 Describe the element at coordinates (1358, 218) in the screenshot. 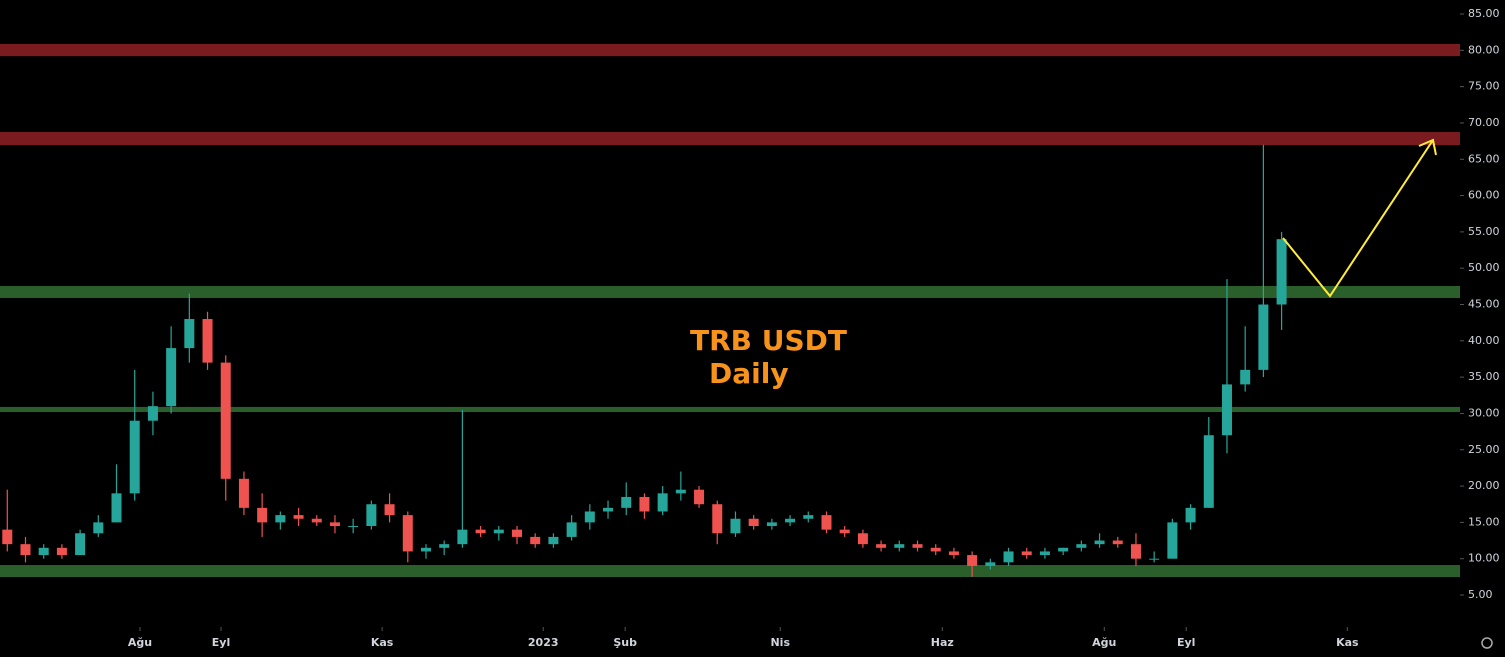

I see `projection-arrow` at that location.